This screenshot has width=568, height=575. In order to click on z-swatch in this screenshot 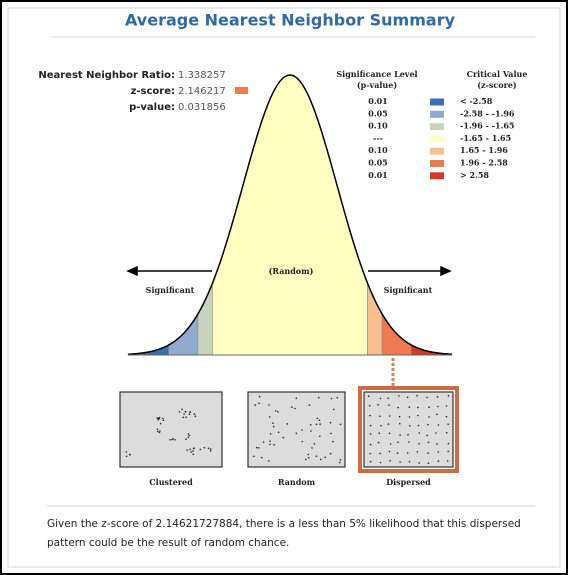, I will do `click(241, 90)`.